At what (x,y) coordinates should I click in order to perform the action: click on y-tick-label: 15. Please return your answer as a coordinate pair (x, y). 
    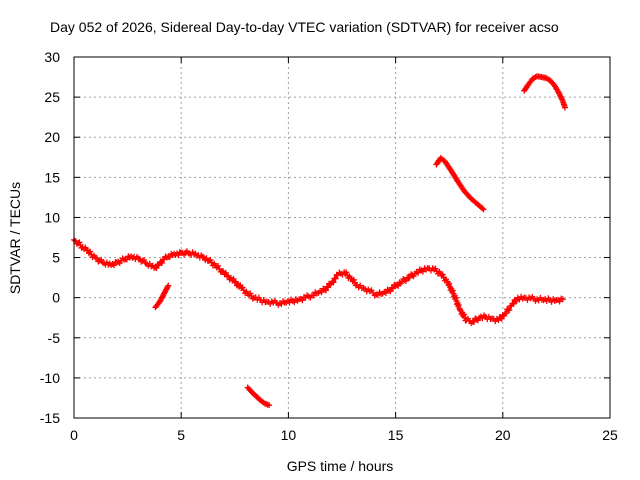
    Looking at the image, I should click on (52, 177).